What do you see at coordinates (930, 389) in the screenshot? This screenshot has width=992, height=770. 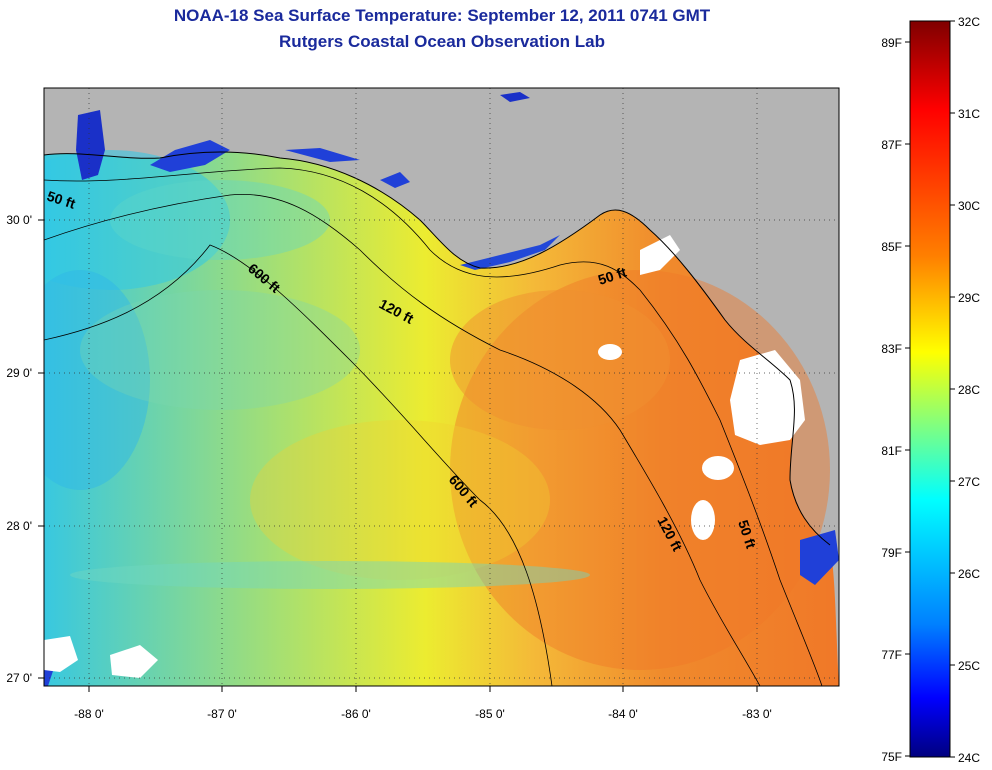 I see `colorbar` at bounding box center [930, 389].